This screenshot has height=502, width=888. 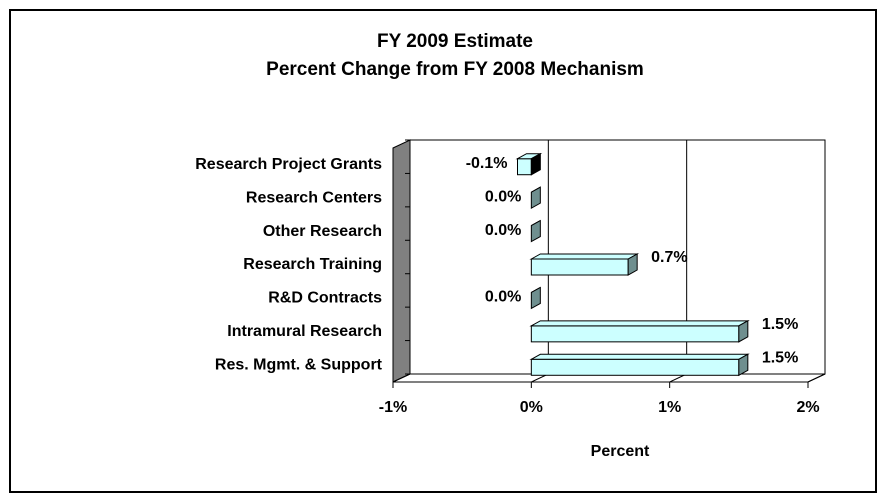 What do you see at coordinates (807, 407) in the screenshot?
I see `x-tick-label: 2%` at bounding box center [807, 407].